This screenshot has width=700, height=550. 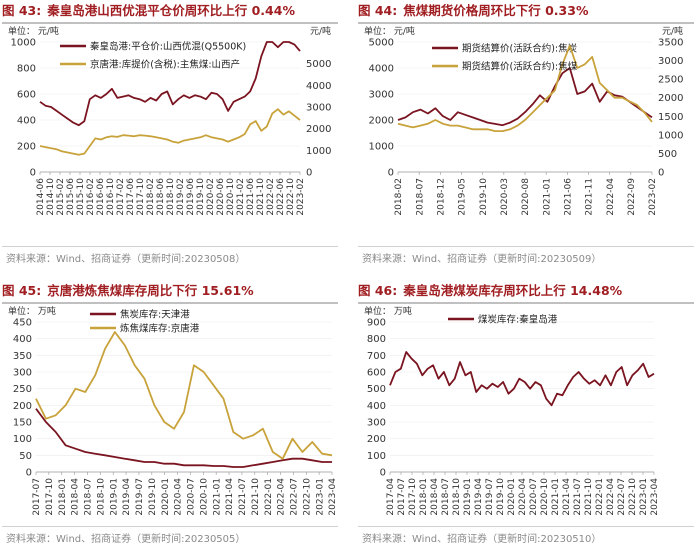 I want to click on x-tick-label: 2018-06, so click(x=161, y=197).